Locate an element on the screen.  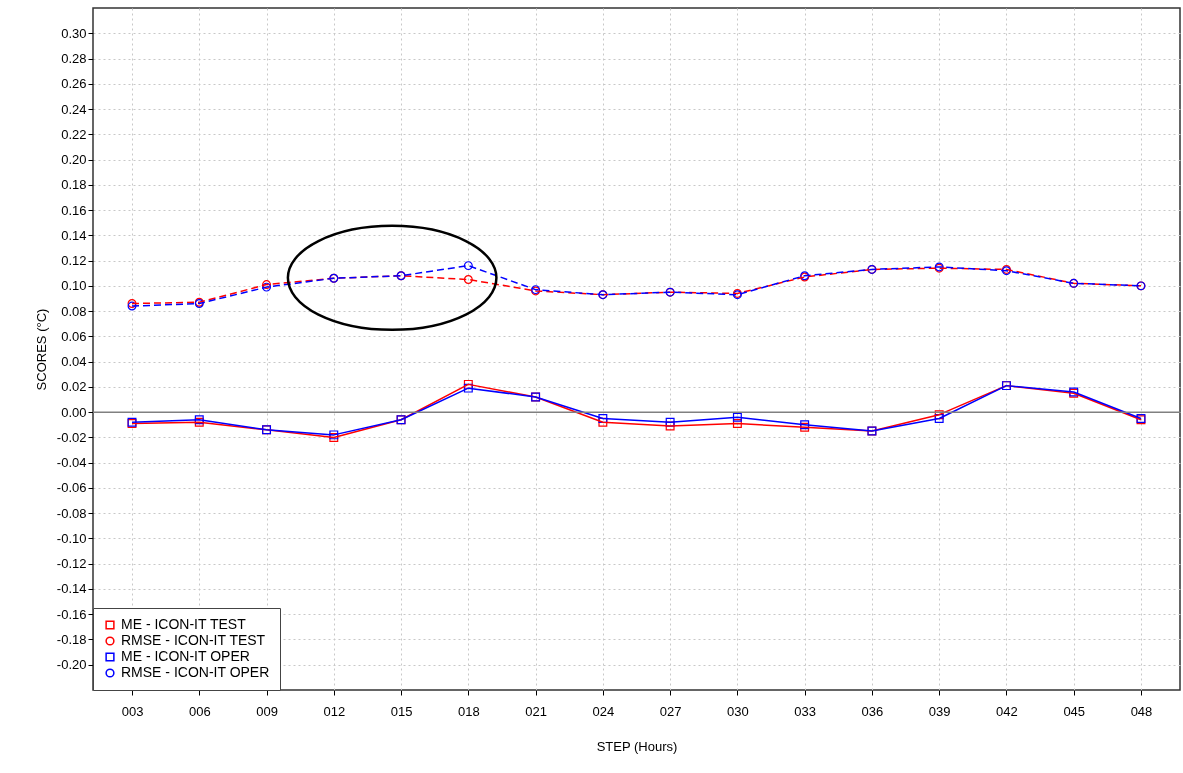
legend-label: RMSE - ICON-IT OPER is located at coordinates (195, 672).